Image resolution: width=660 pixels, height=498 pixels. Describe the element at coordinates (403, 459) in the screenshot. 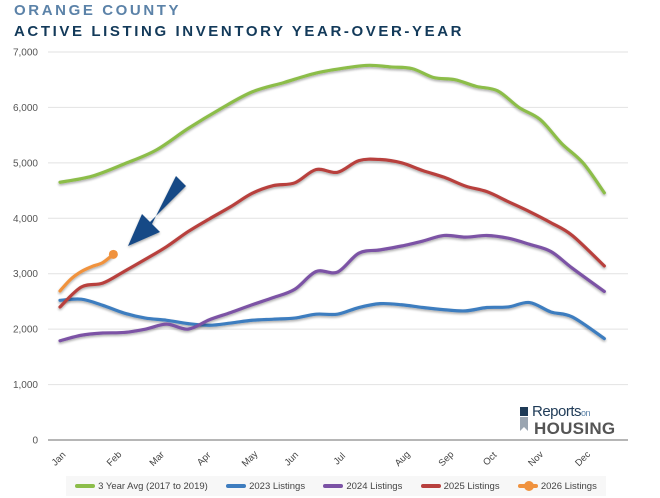

I see `x-tick-label: Aug` at that location.